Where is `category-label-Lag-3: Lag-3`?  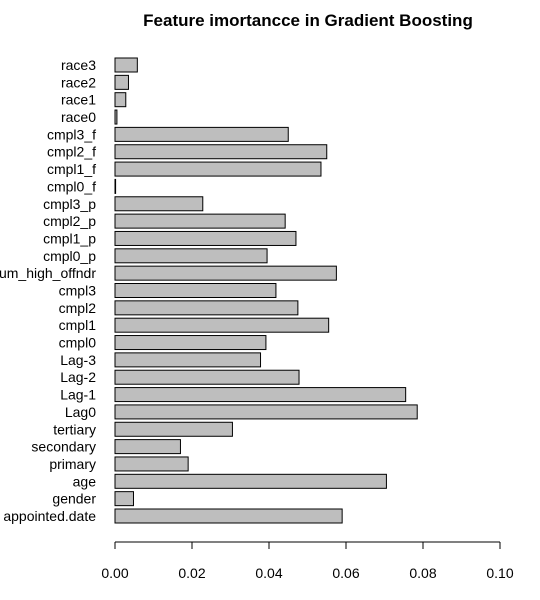
category-label-Lag-3: Lag-3 is located at coordinates (78, 360).